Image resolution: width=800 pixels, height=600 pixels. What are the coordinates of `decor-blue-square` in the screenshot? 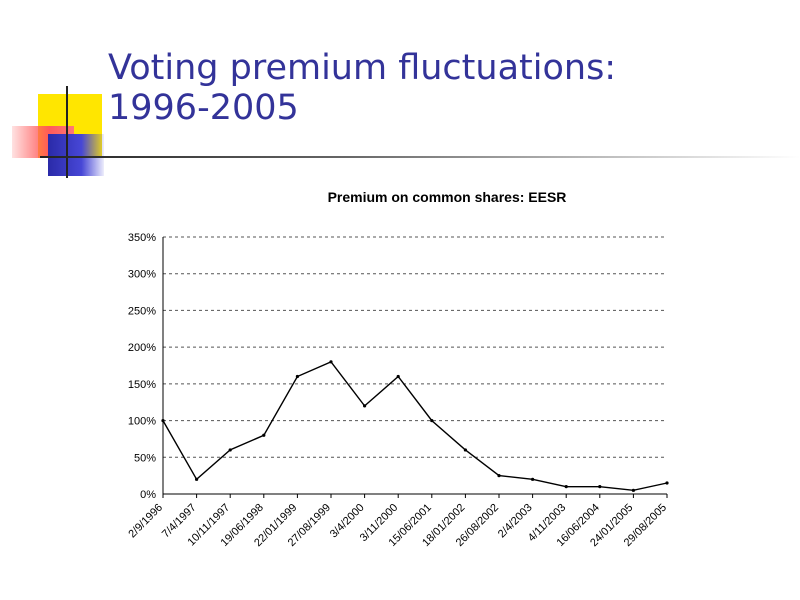 It's located at (76, 155).